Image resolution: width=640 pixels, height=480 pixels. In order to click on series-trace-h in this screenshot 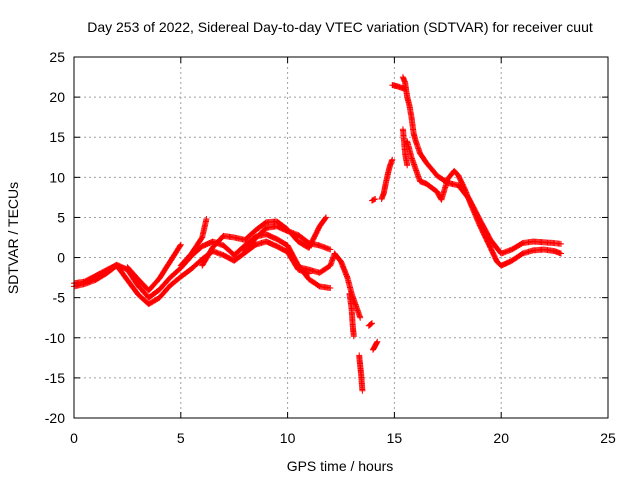, I will do `click(351, 315)`.